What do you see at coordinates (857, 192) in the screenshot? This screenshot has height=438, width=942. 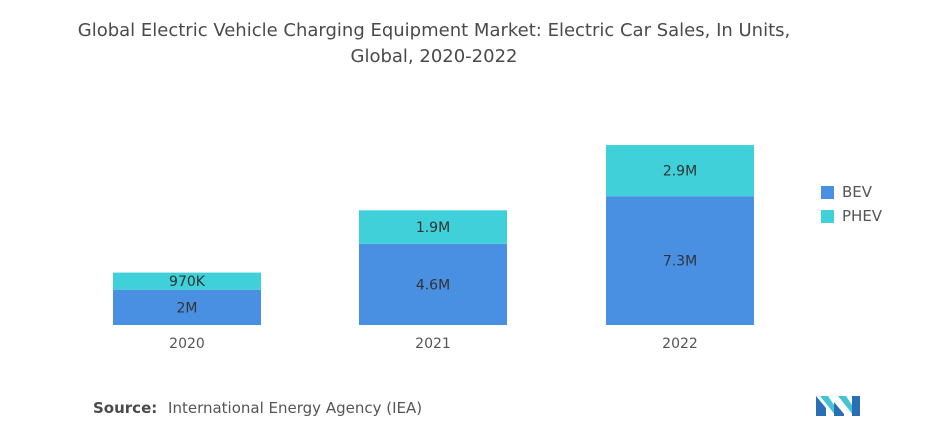 I see `legend-label-bev: BEV` at bounding box center [857, 192].